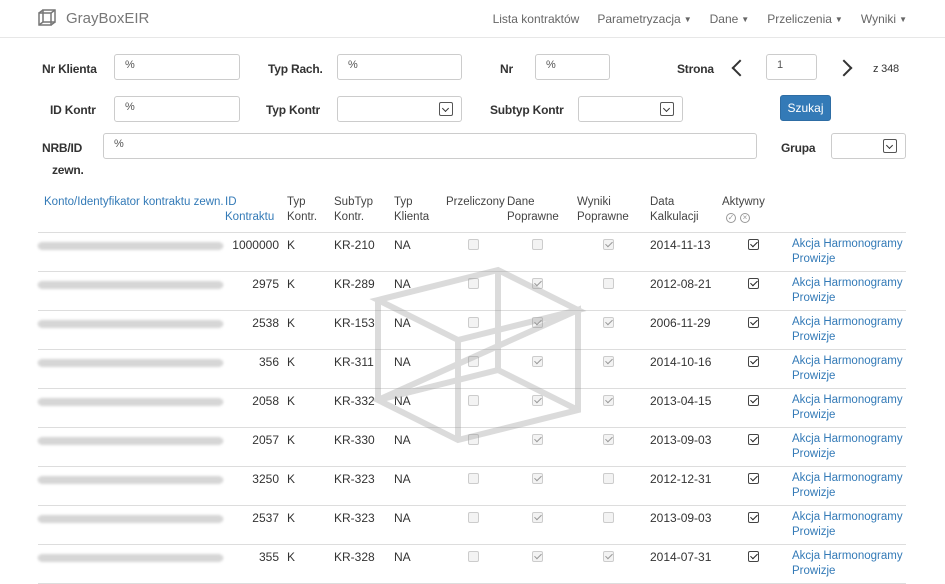  What do you see at coordinates (399, 67) in the screenshot?
I see `typ-rach-input: %` at bounding box center [399, 67].